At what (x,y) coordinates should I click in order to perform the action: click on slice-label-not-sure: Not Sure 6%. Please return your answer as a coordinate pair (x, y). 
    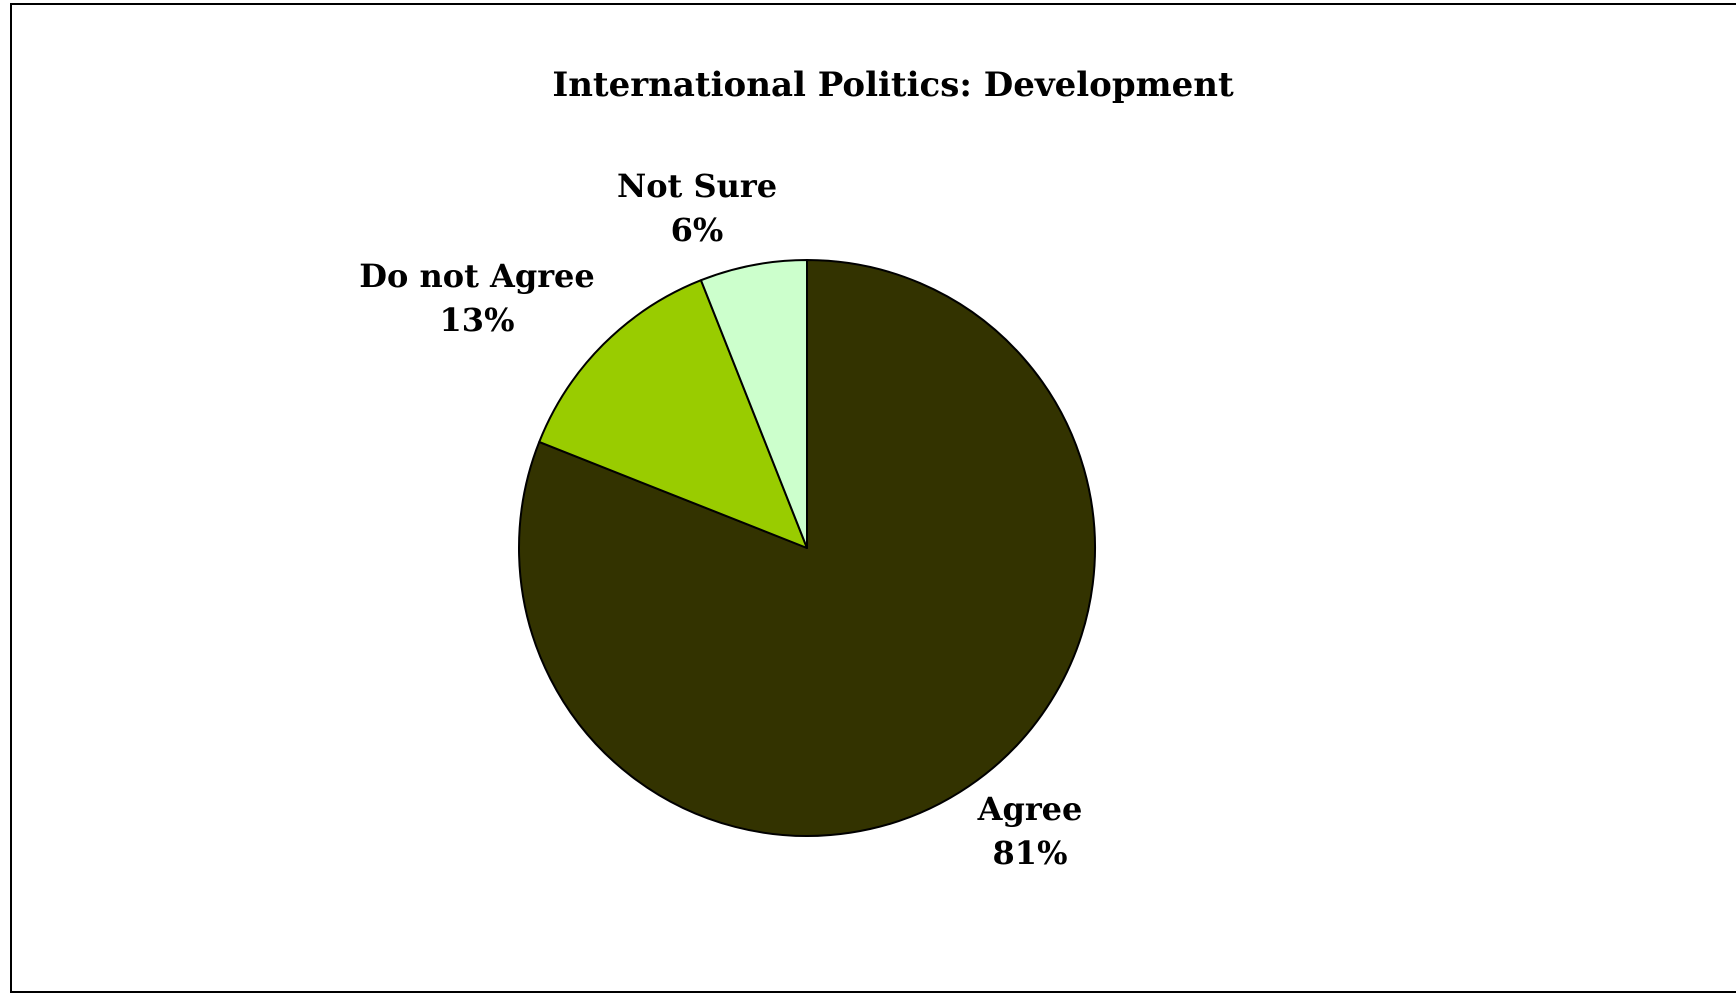
    Looking at the image, I should click on (697, 208).